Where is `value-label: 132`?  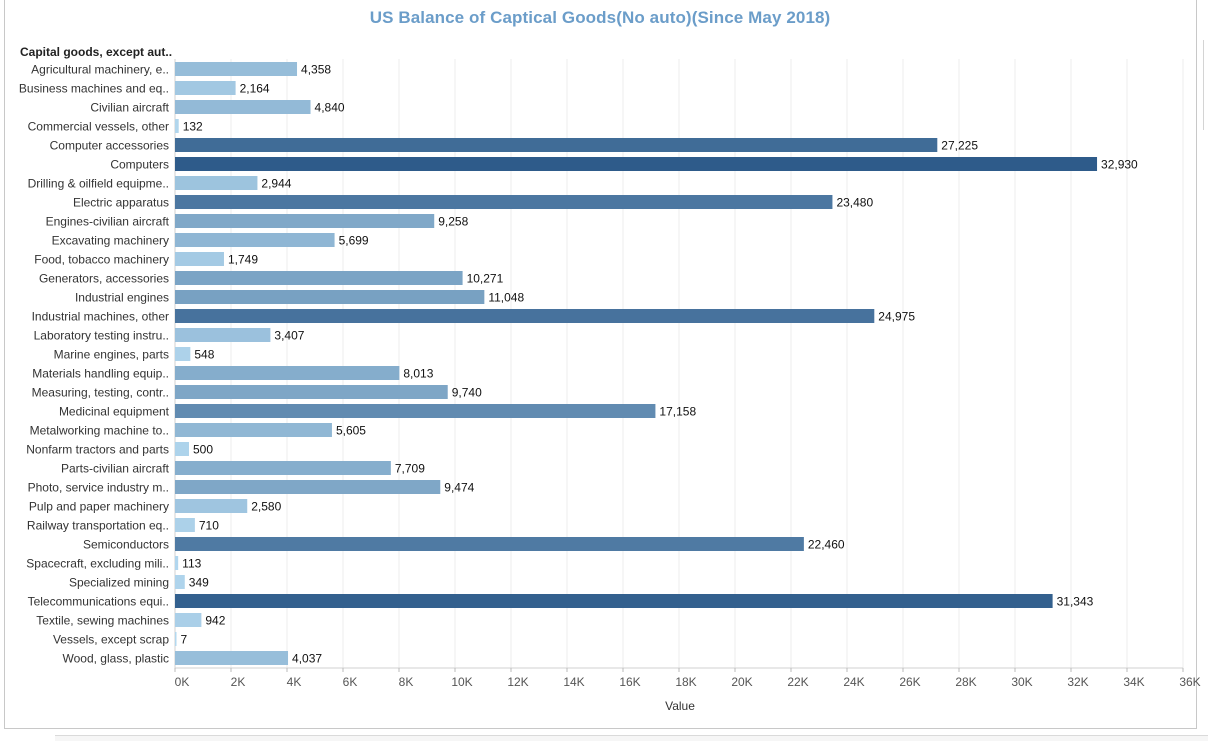
value-label: 132 is located at coordinates (193, 127).